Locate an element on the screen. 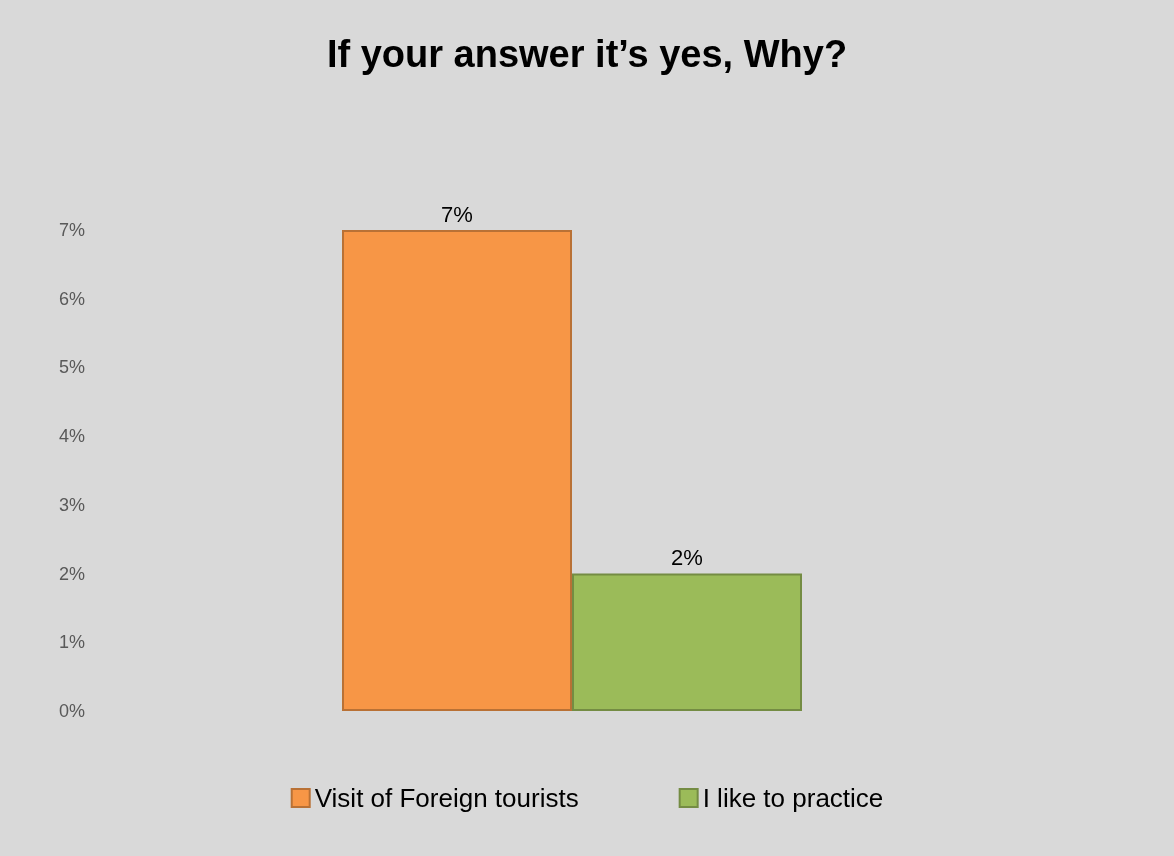 The width and height of the screenshot is (1174, 856). legend-label: Visit of Foreign tourists is located at coordinates (446, 798).